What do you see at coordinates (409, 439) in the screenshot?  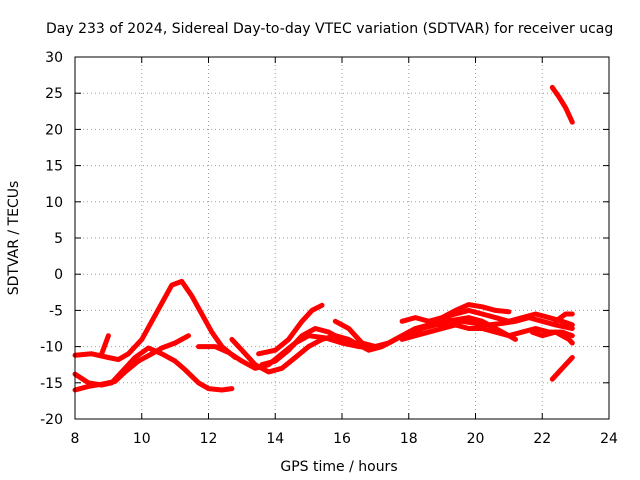 I see `x-tick-label: 18` at bounding box center [409, 439].